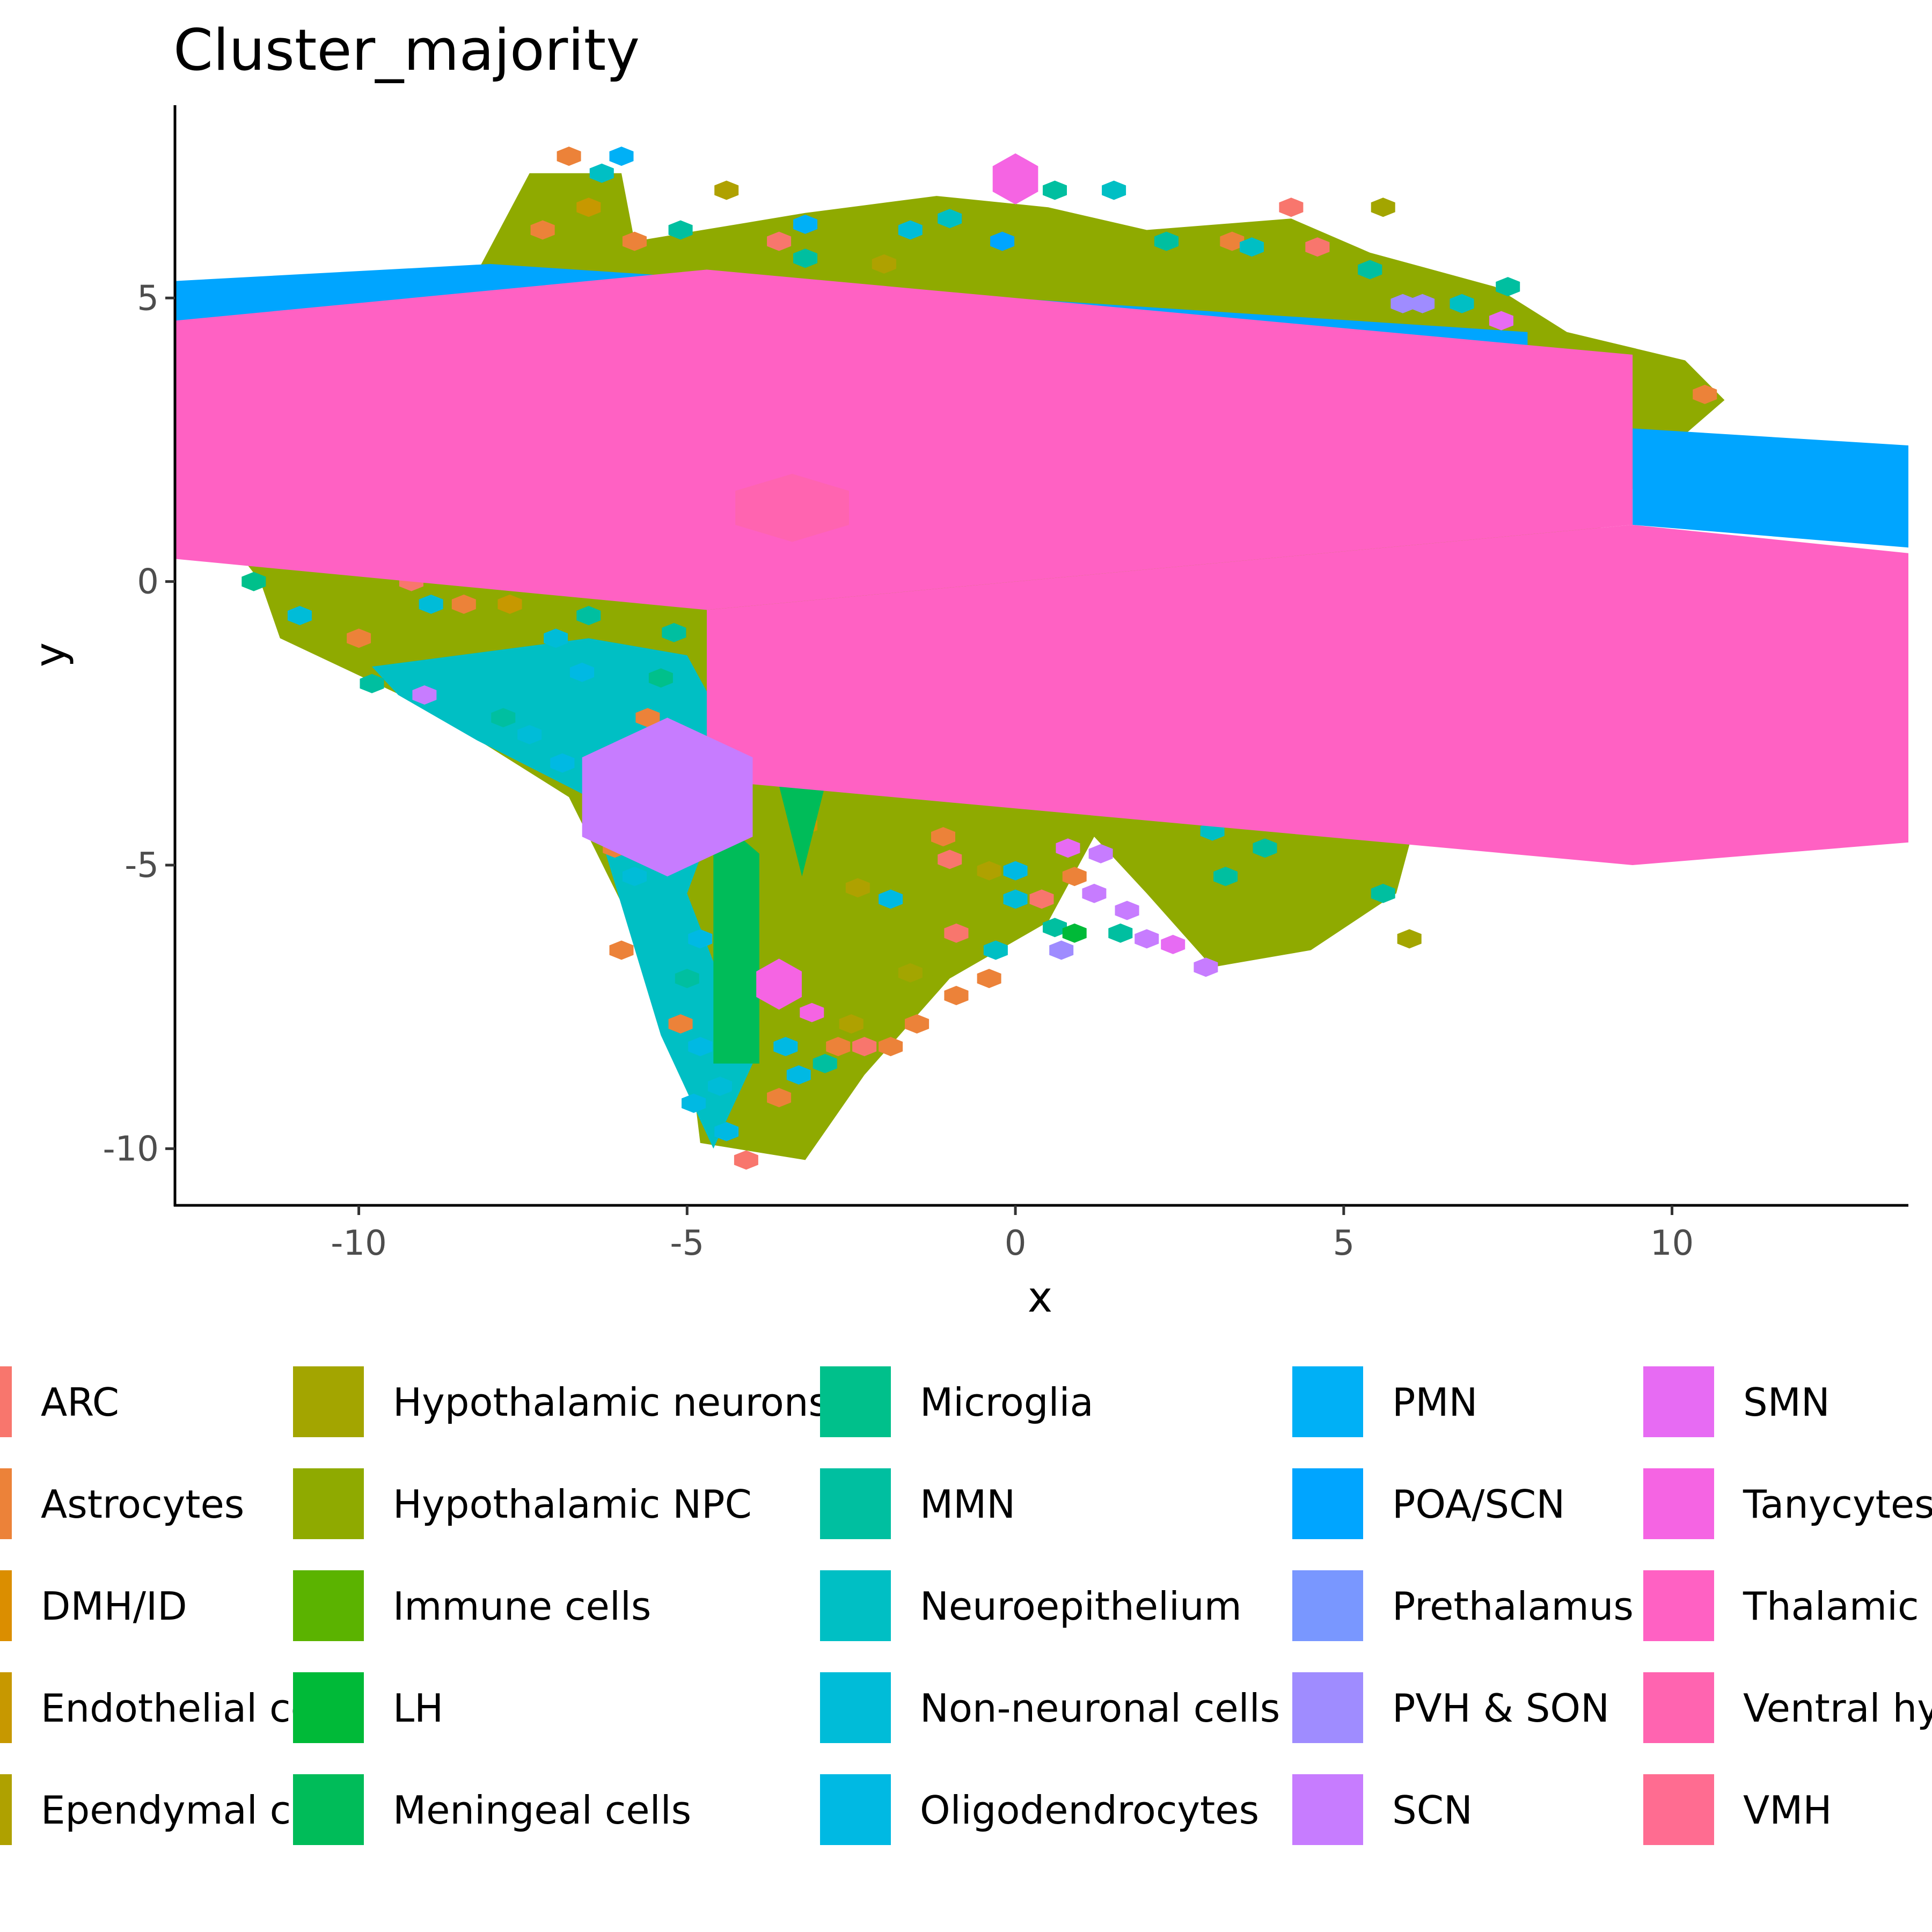 Image resolution: width=1932 pixels, height=1932 pixels. What do you see at coordinates (1016, 1243) in the screenshot?
I see `x-tick-label-2: 0` at bounding box center [1016, 1243].